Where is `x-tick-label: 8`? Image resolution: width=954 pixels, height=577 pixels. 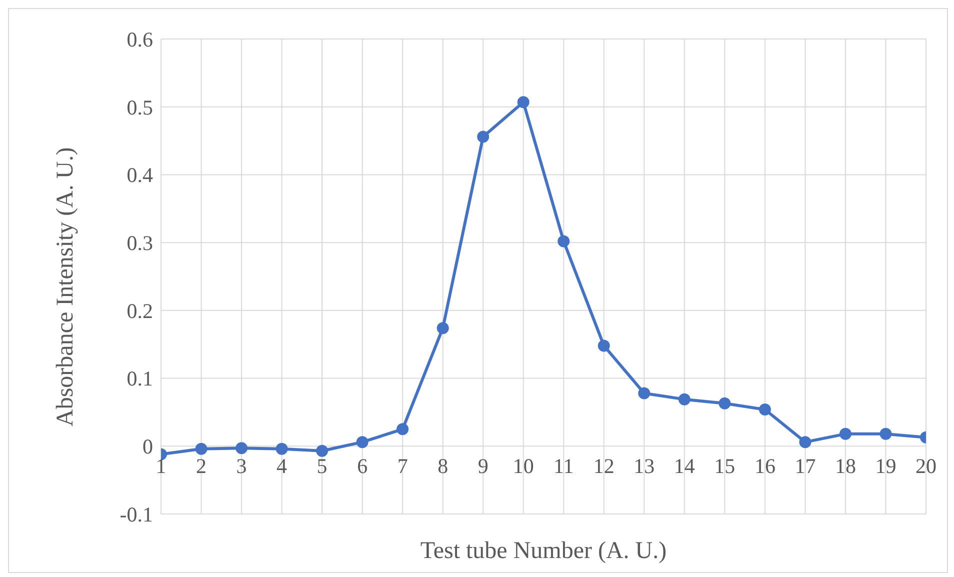
x-tick-label: 8 is located at coordinates (443, 466).